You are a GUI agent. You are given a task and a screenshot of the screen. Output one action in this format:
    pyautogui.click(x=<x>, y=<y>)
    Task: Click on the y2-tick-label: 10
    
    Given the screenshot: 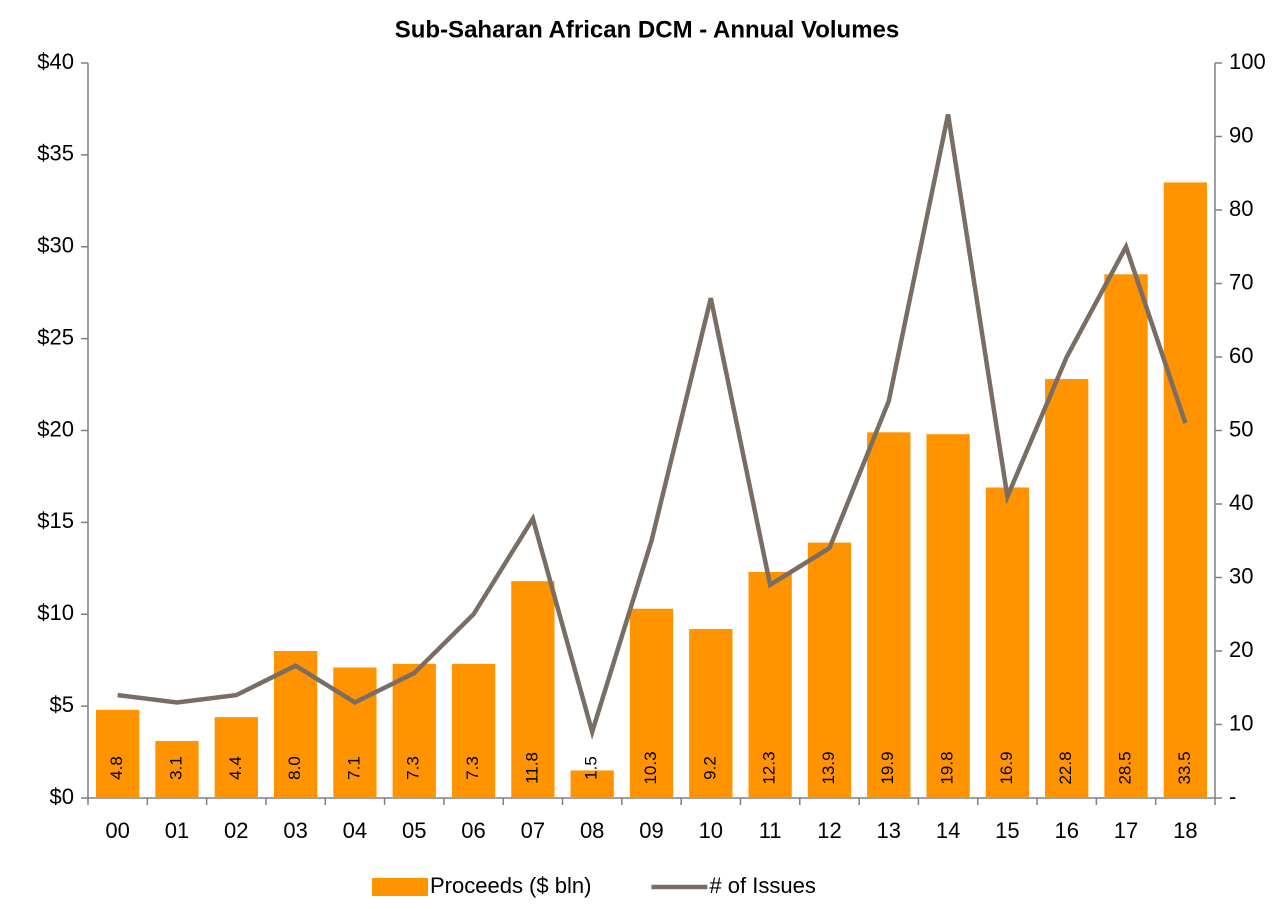 What is the action you would take?
    pyautogui.click(x=1241, y=722)
    